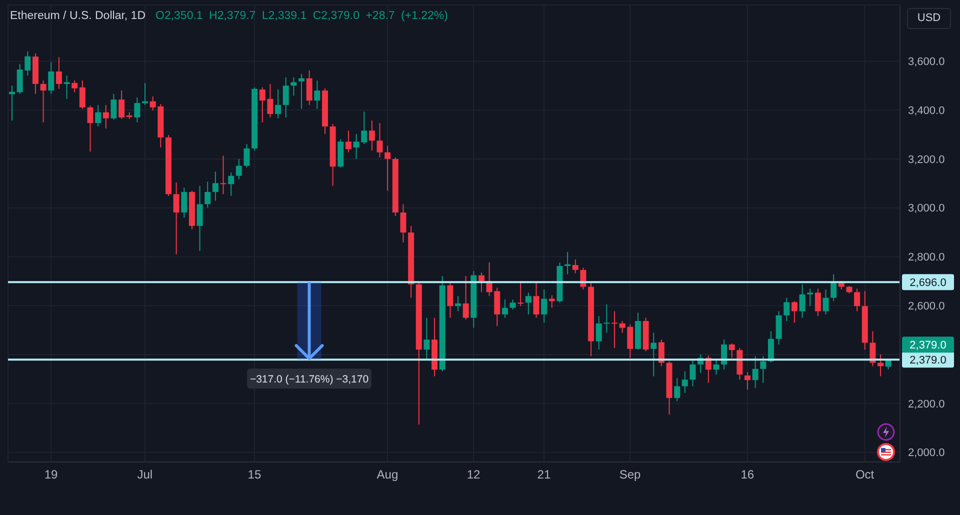  What do you see at coordinates (928, 283) in the screenshot?
I see `ref-line-label: 2,696.0` at bounding box center [928, 283].